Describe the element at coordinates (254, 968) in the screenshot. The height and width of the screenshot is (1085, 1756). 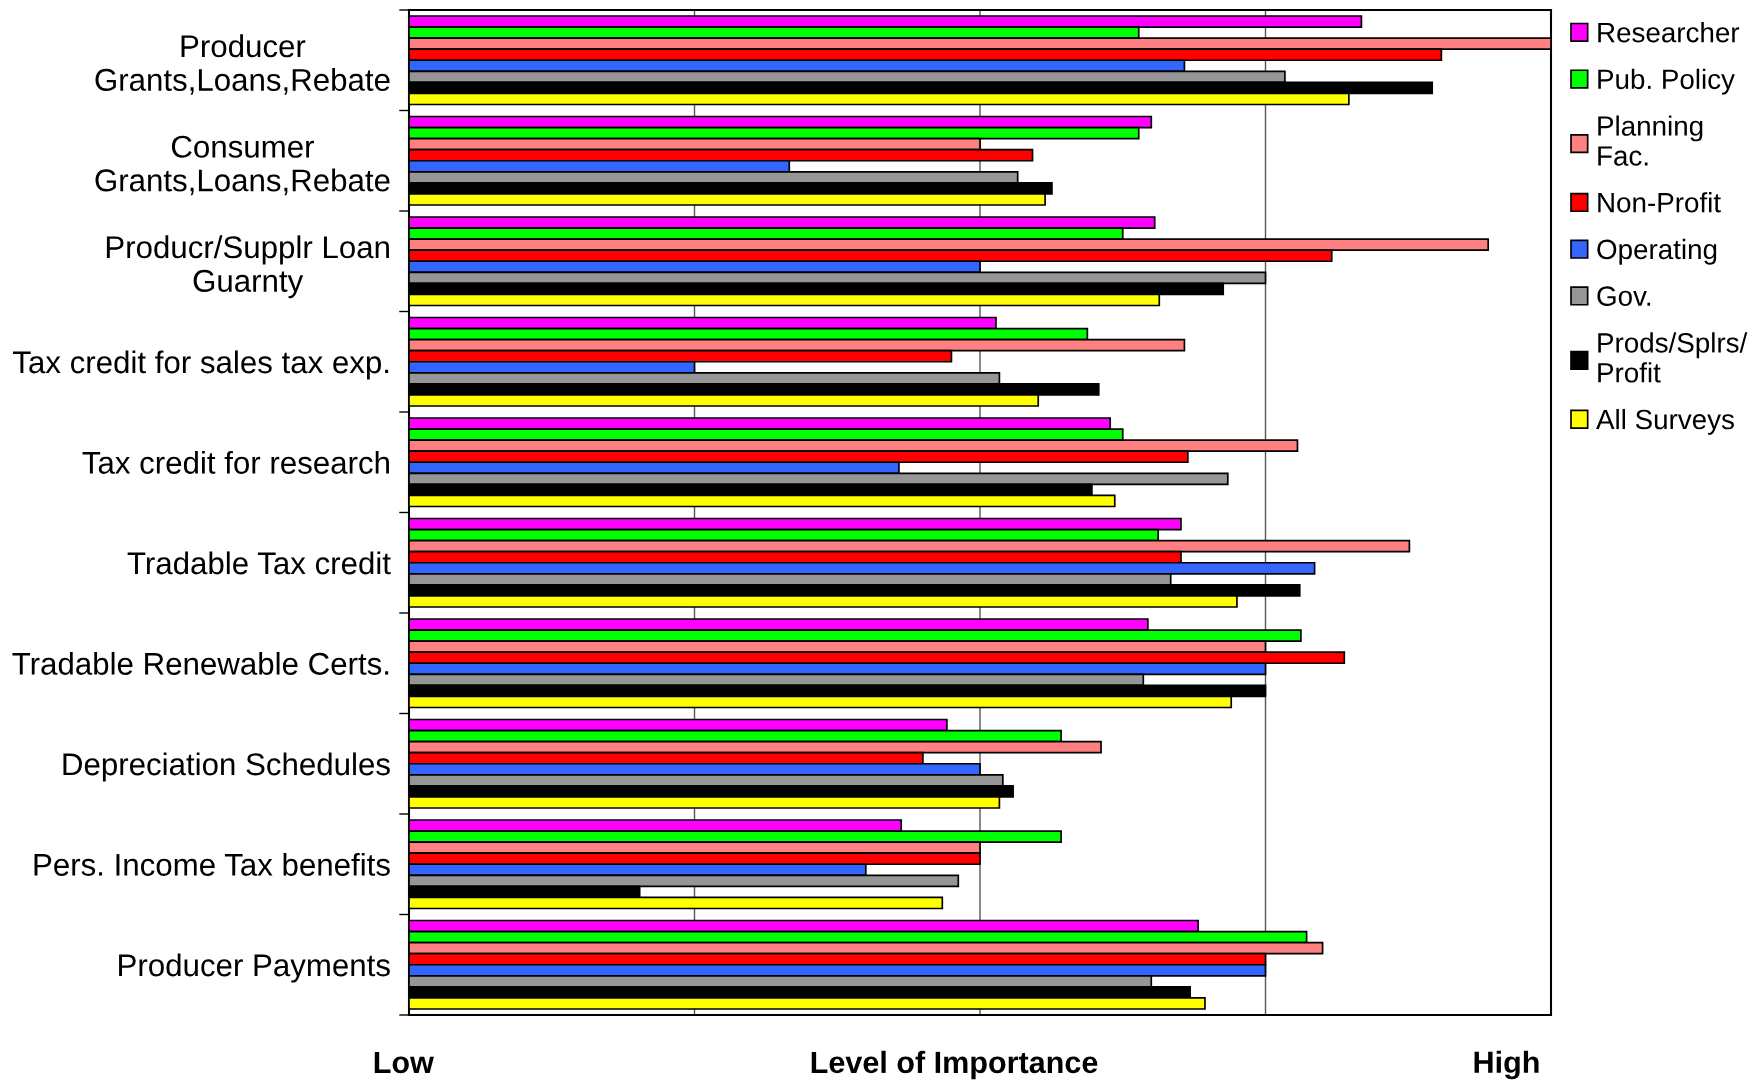
I see `y-tick-label: Producer Payments` at that location.